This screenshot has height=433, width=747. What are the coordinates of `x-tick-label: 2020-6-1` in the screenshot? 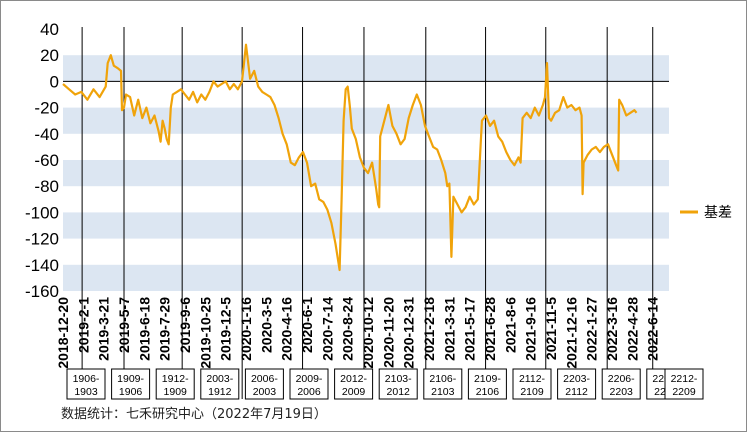 It's located at (307, 325).